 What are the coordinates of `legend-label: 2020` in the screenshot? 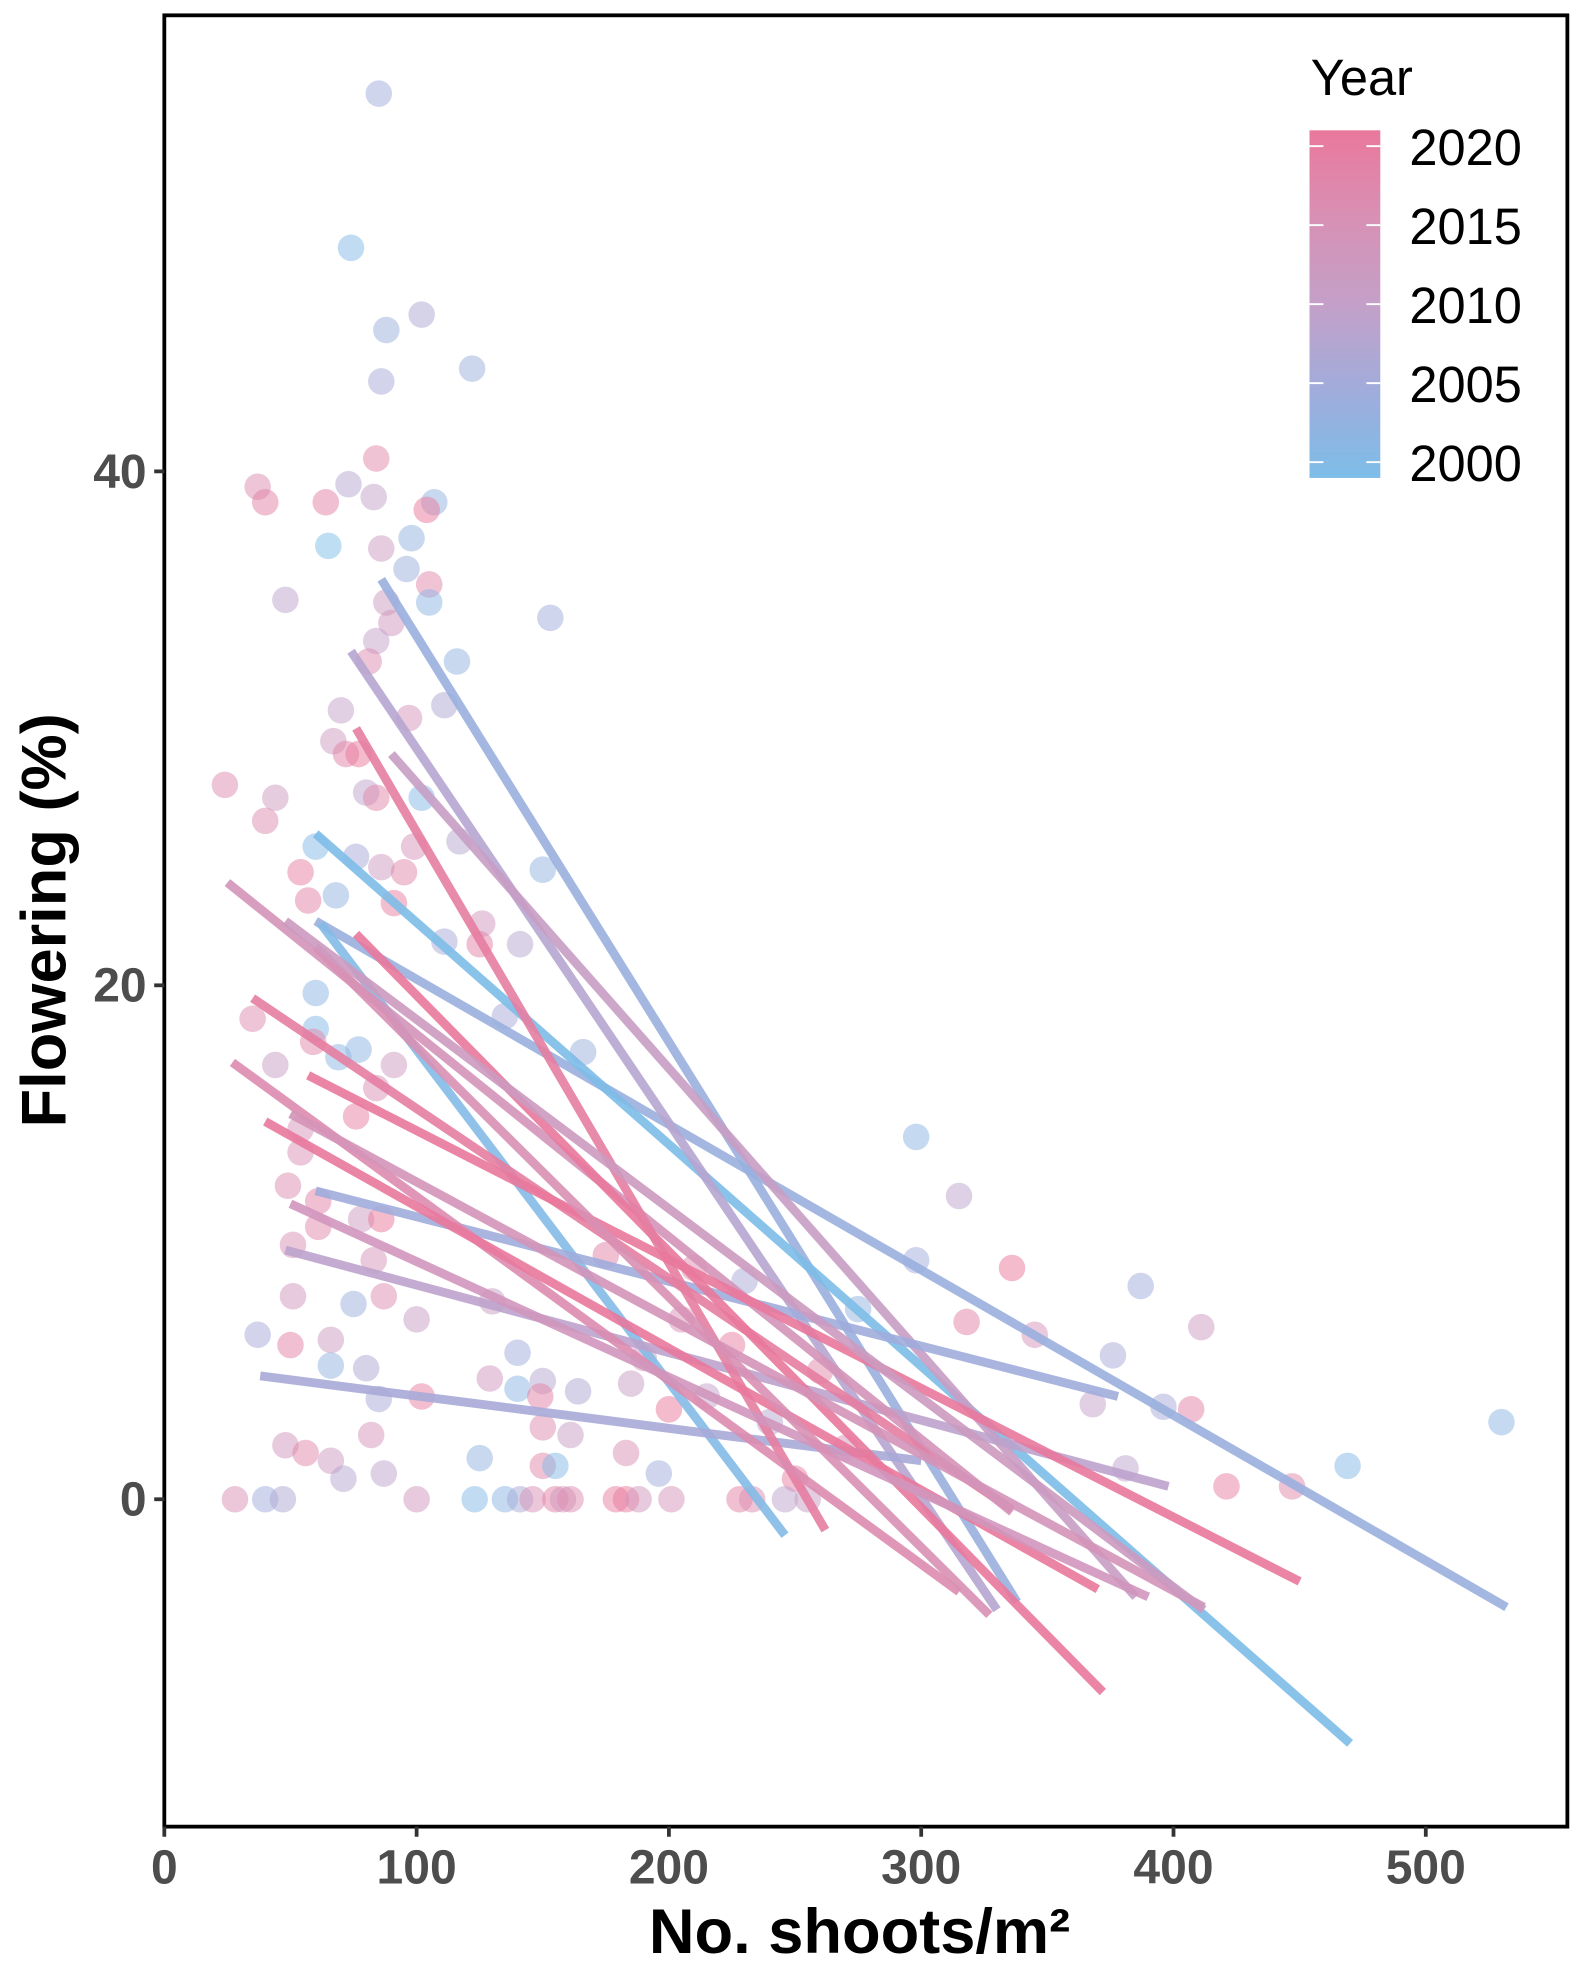 It's located at (1465, 147).